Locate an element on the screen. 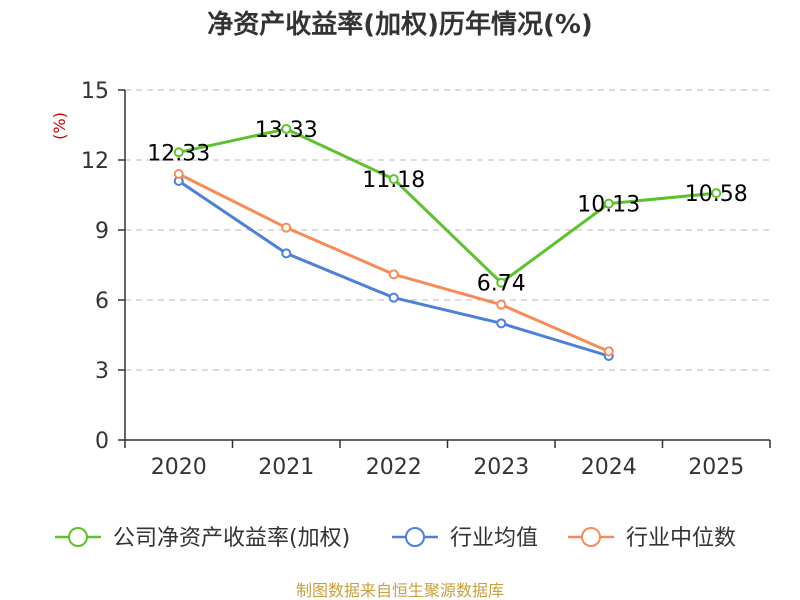  data-point-s0-2020 is located at coordinates (178, 152).